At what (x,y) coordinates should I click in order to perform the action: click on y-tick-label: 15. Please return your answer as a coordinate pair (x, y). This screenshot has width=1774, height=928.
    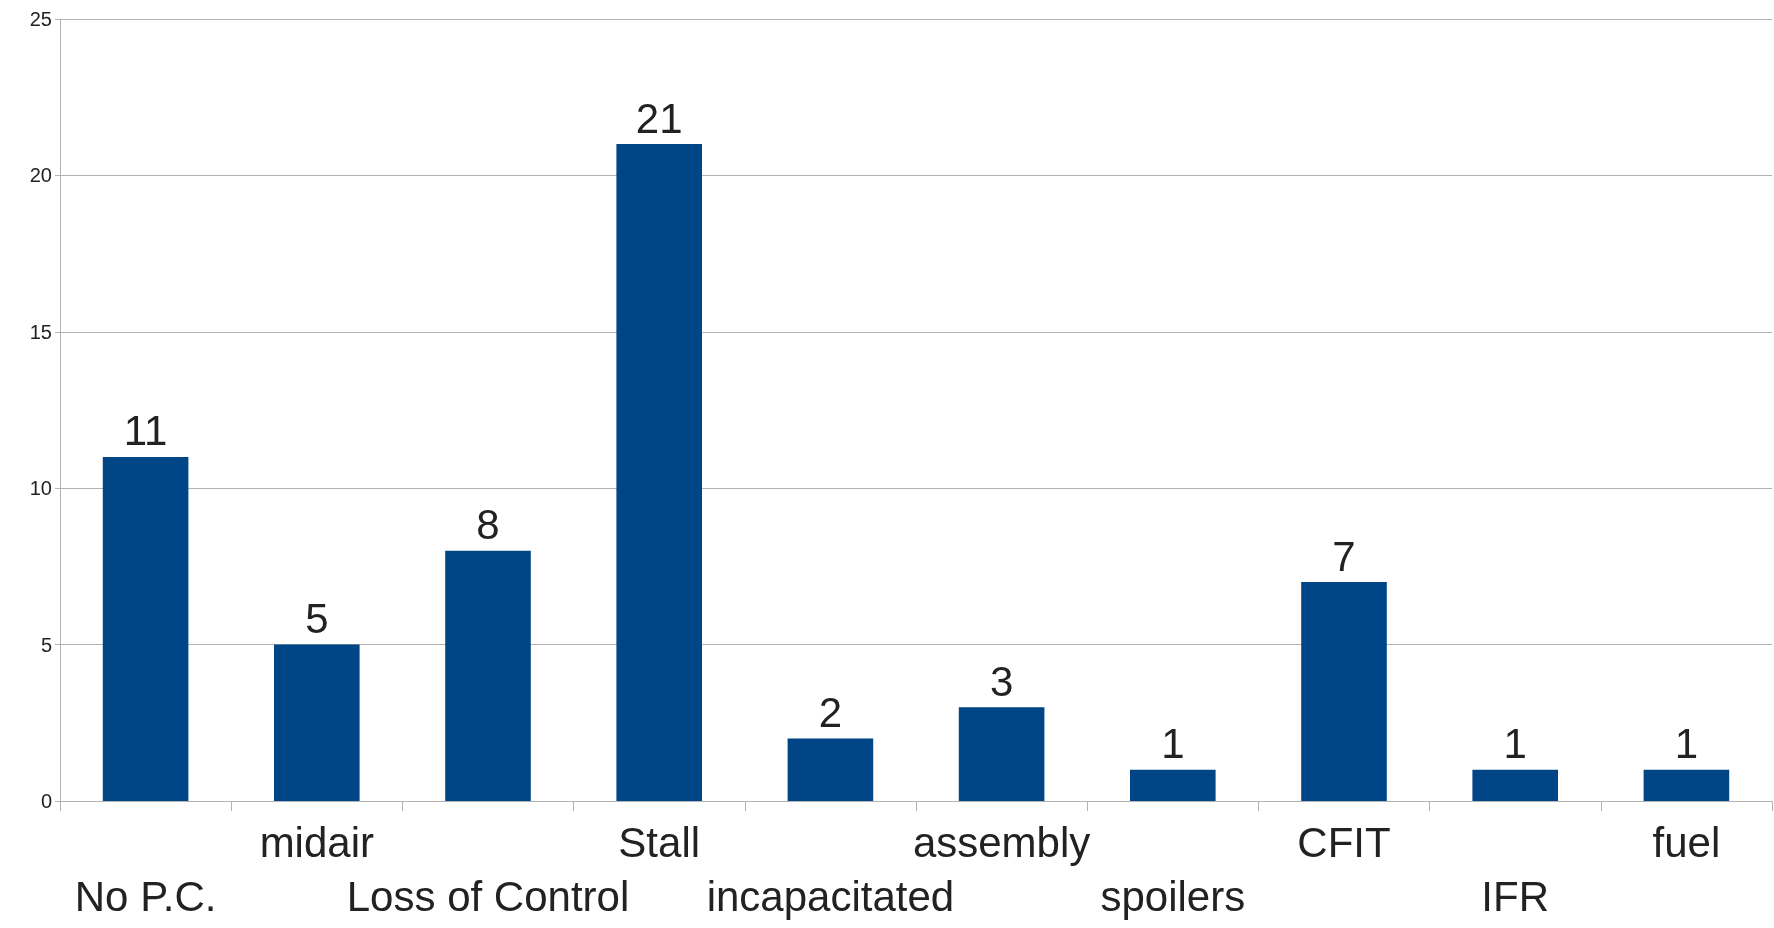
    Looking at the image, I should click on (40, 331).